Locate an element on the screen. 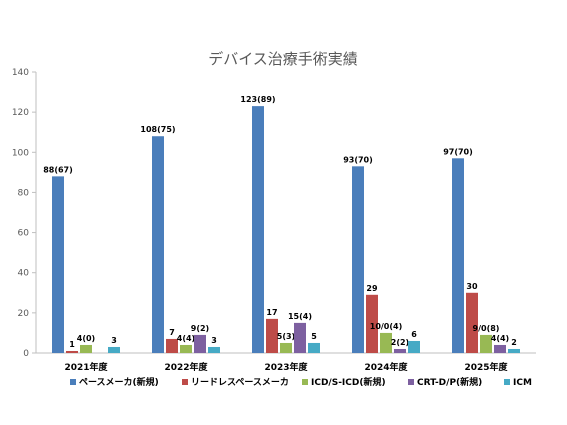  data-label: 29 is located at coordinates (372, 288).